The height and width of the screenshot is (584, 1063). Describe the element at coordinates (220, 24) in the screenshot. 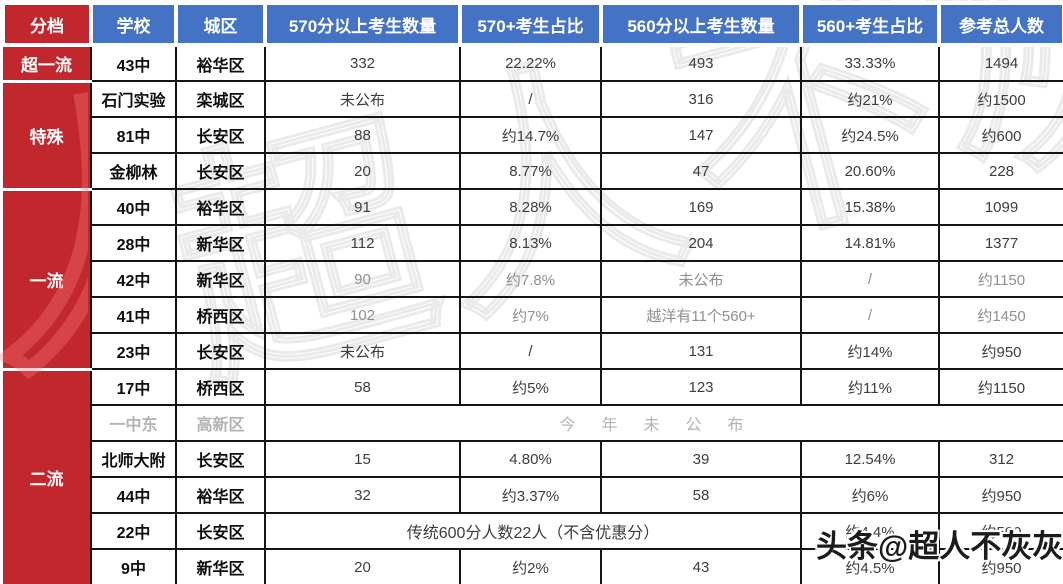

I see `header-district: 城区` at that location.